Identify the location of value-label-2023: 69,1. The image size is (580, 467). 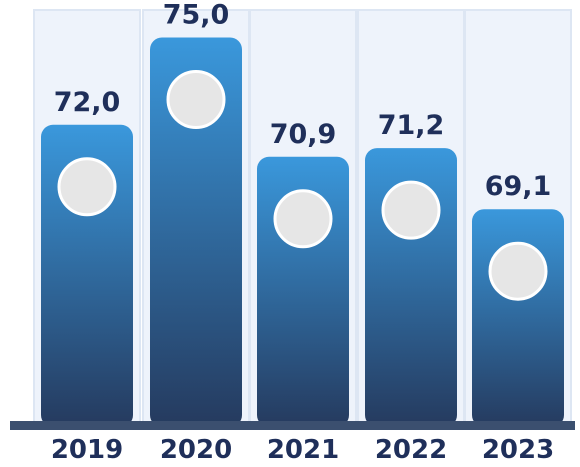
(518, 186).